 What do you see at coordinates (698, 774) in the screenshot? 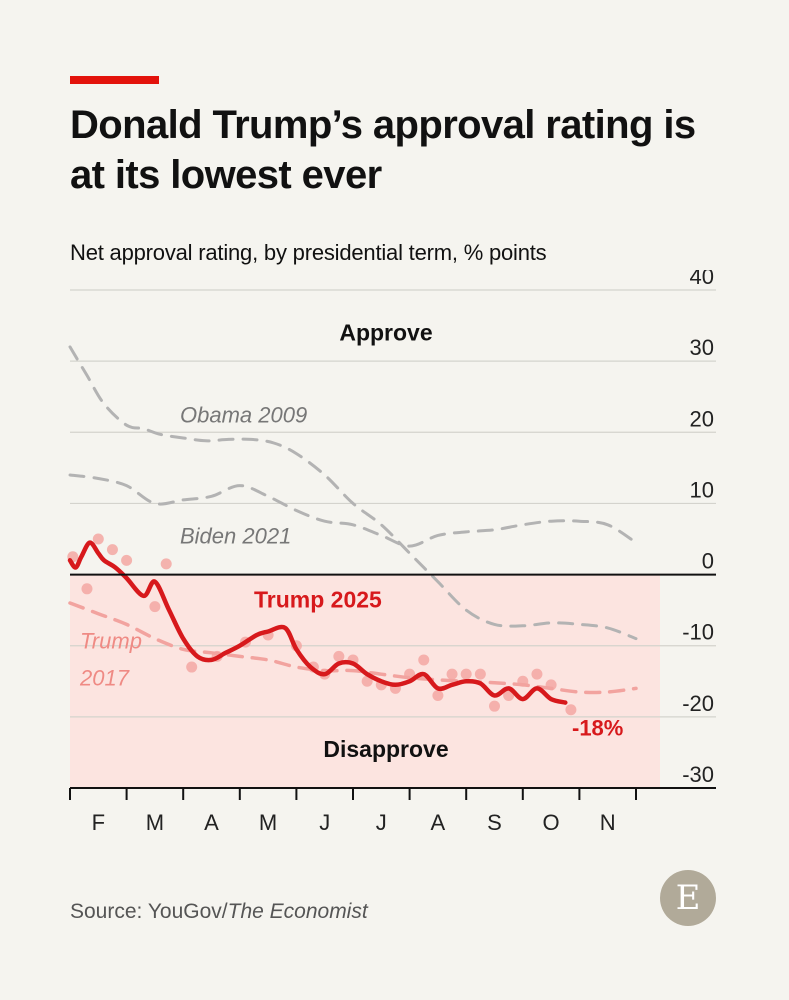
I see `y-tick-label: -30` at bounding box center [698, 774].